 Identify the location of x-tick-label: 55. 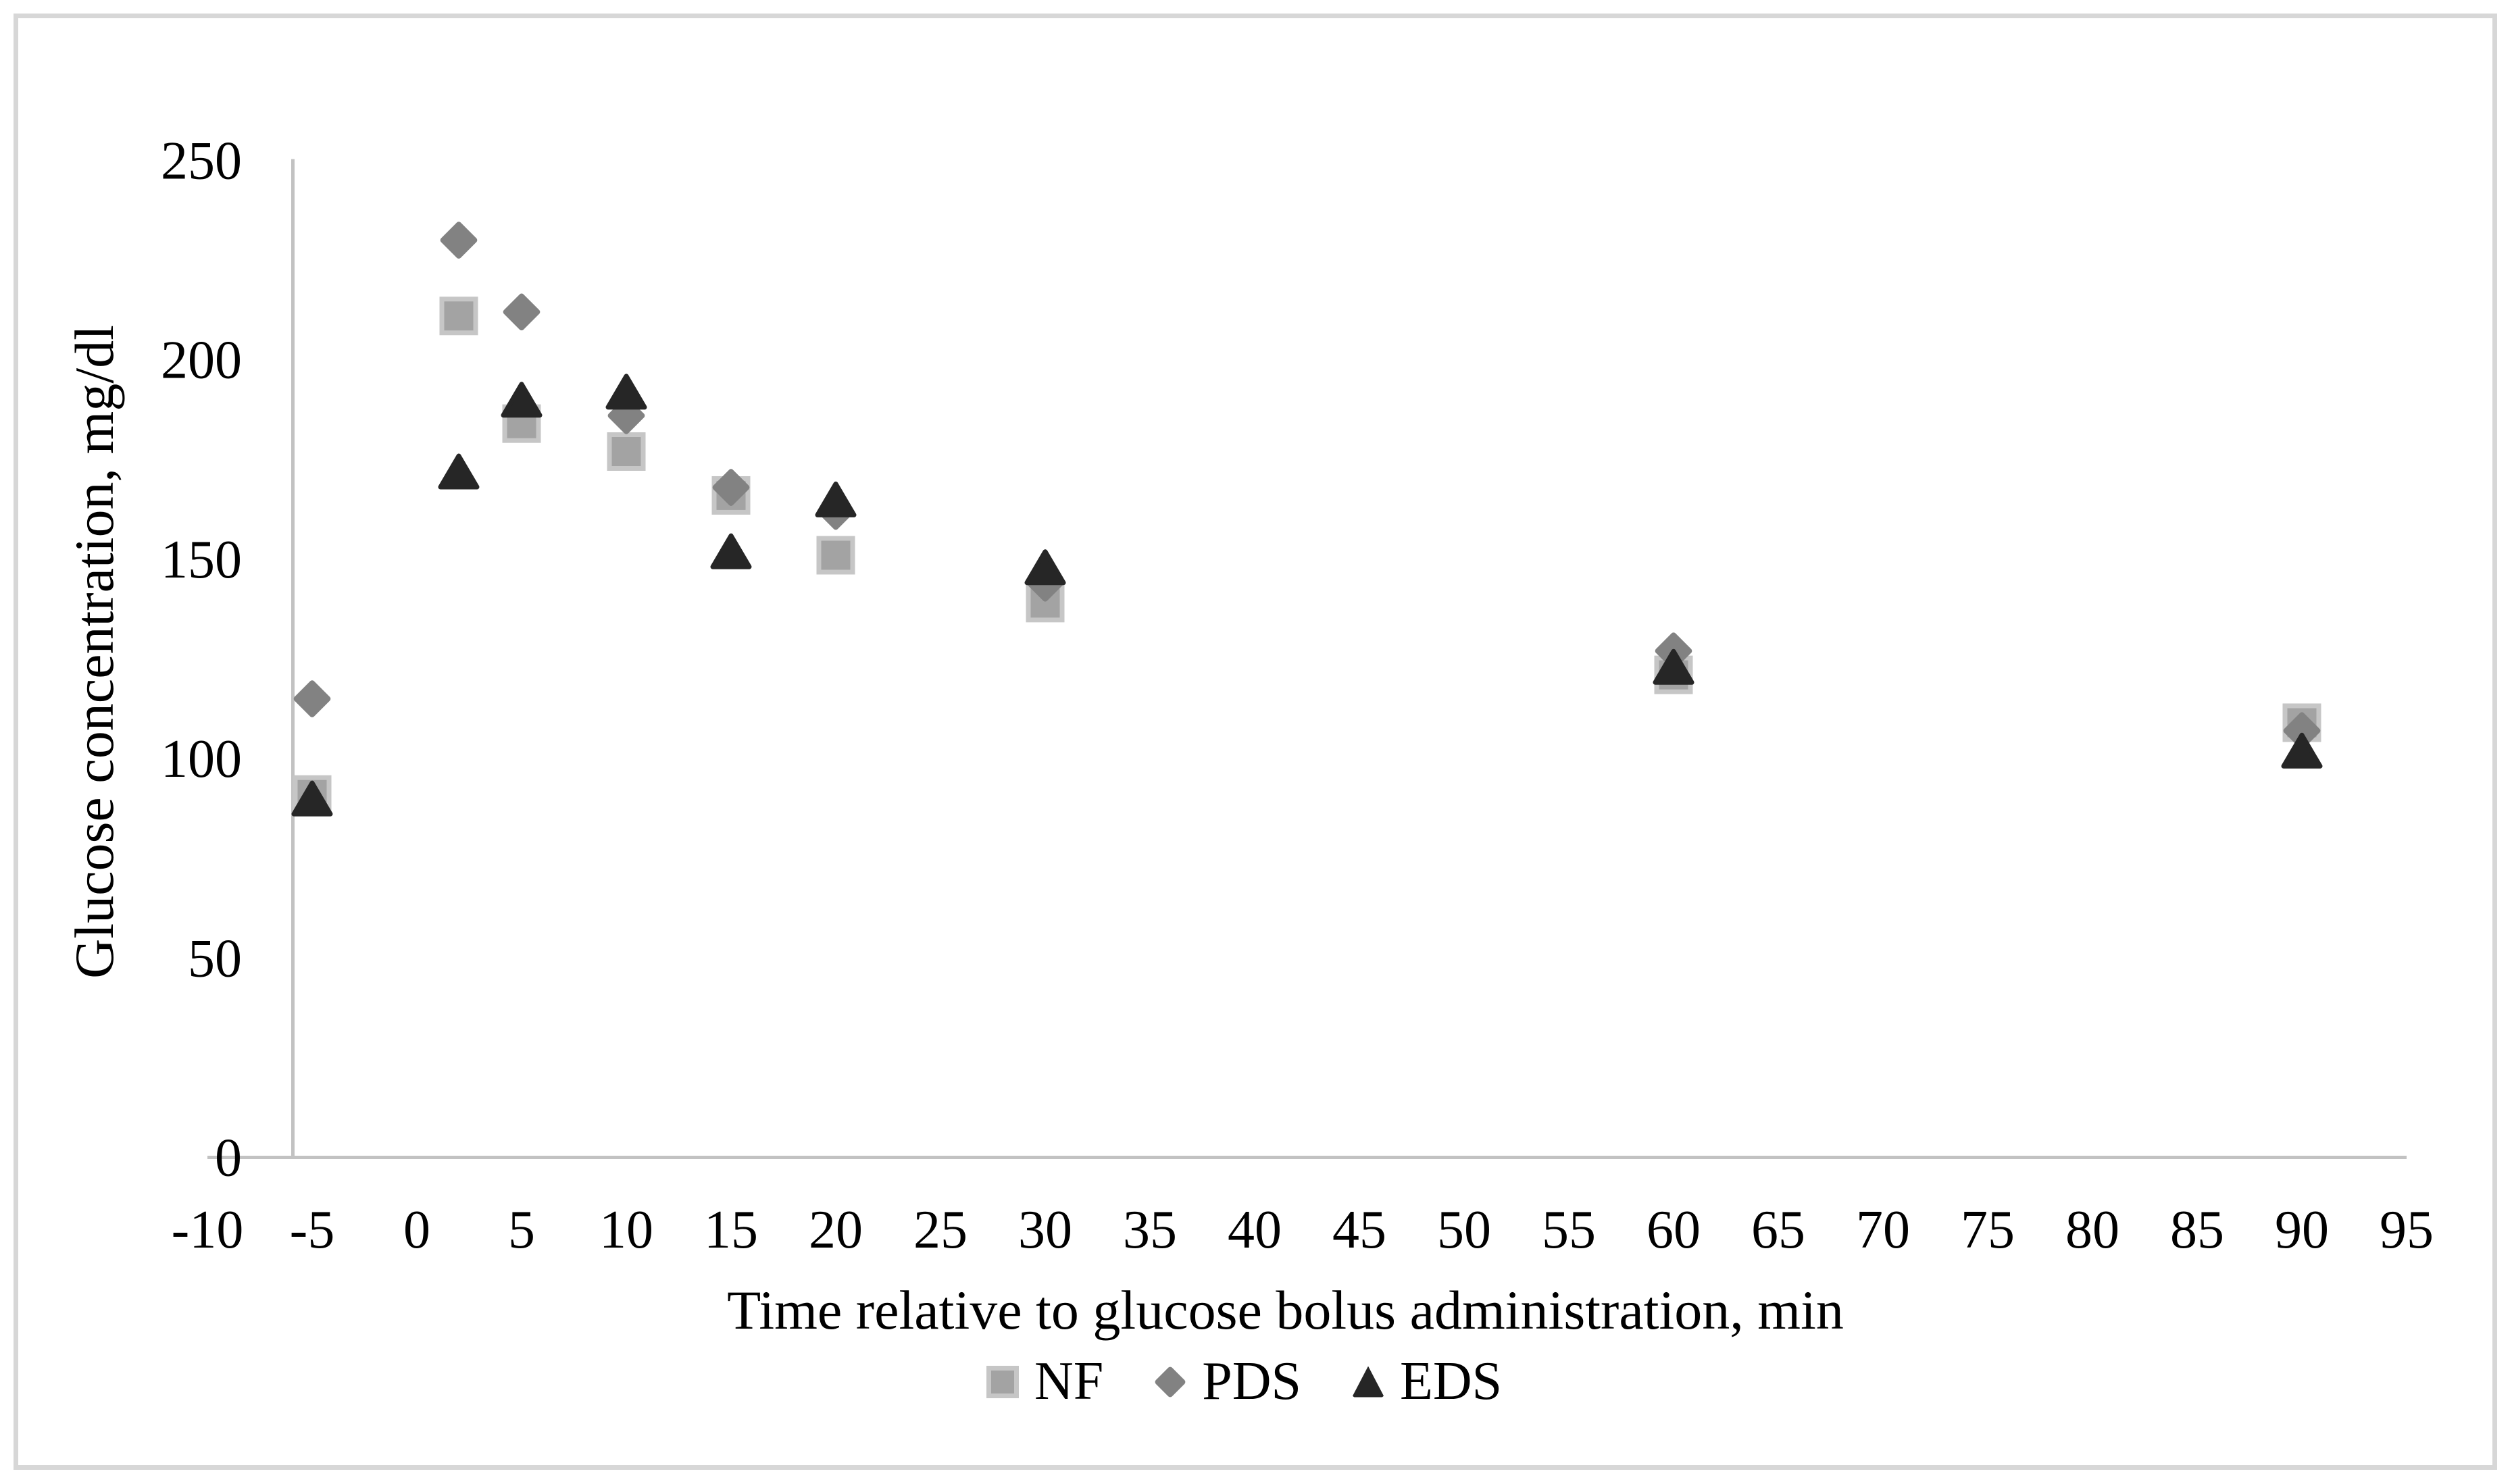
(1569, 1230).